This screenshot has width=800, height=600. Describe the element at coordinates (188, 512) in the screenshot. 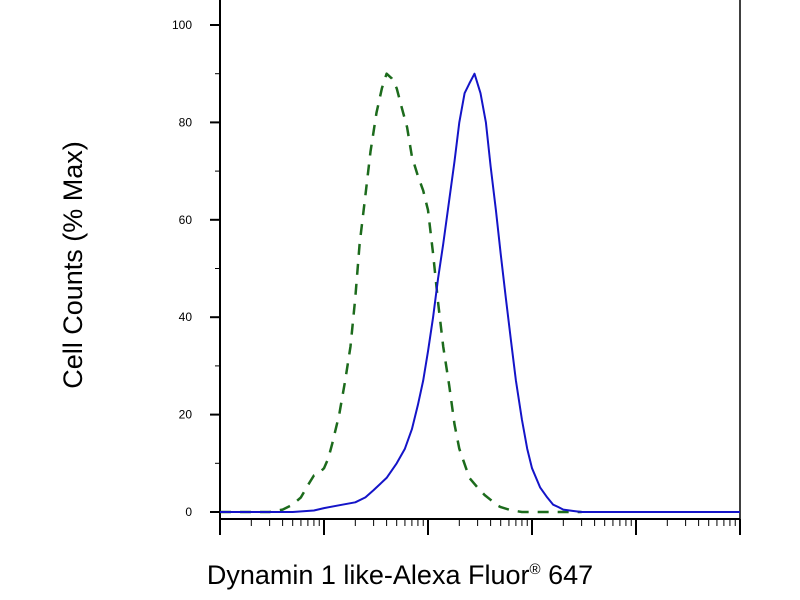

I see `y-tick-label: 0` at that location.